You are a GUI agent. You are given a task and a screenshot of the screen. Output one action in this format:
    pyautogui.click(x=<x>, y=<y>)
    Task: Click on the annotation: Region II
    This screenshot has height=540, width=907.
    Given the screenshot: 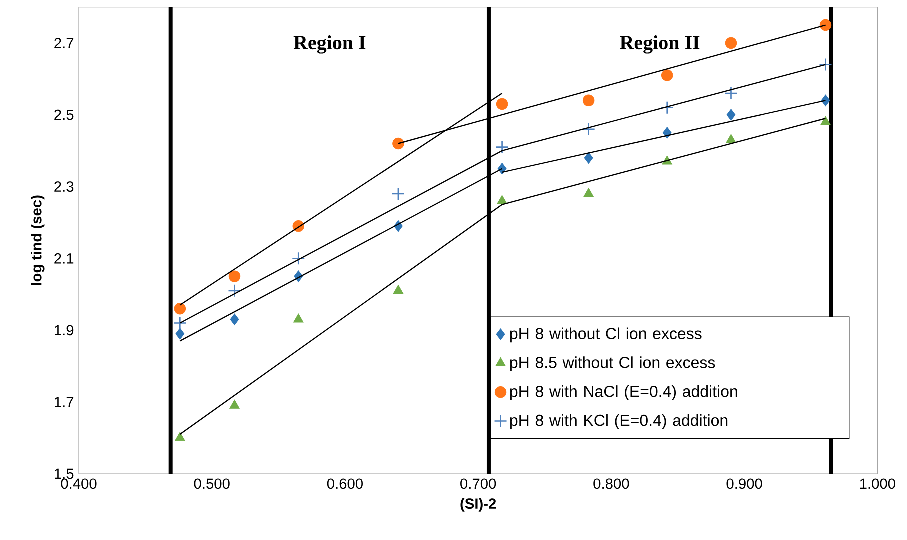 What is the action you would take?
    pyautogui.click(x=660, y=45)
    